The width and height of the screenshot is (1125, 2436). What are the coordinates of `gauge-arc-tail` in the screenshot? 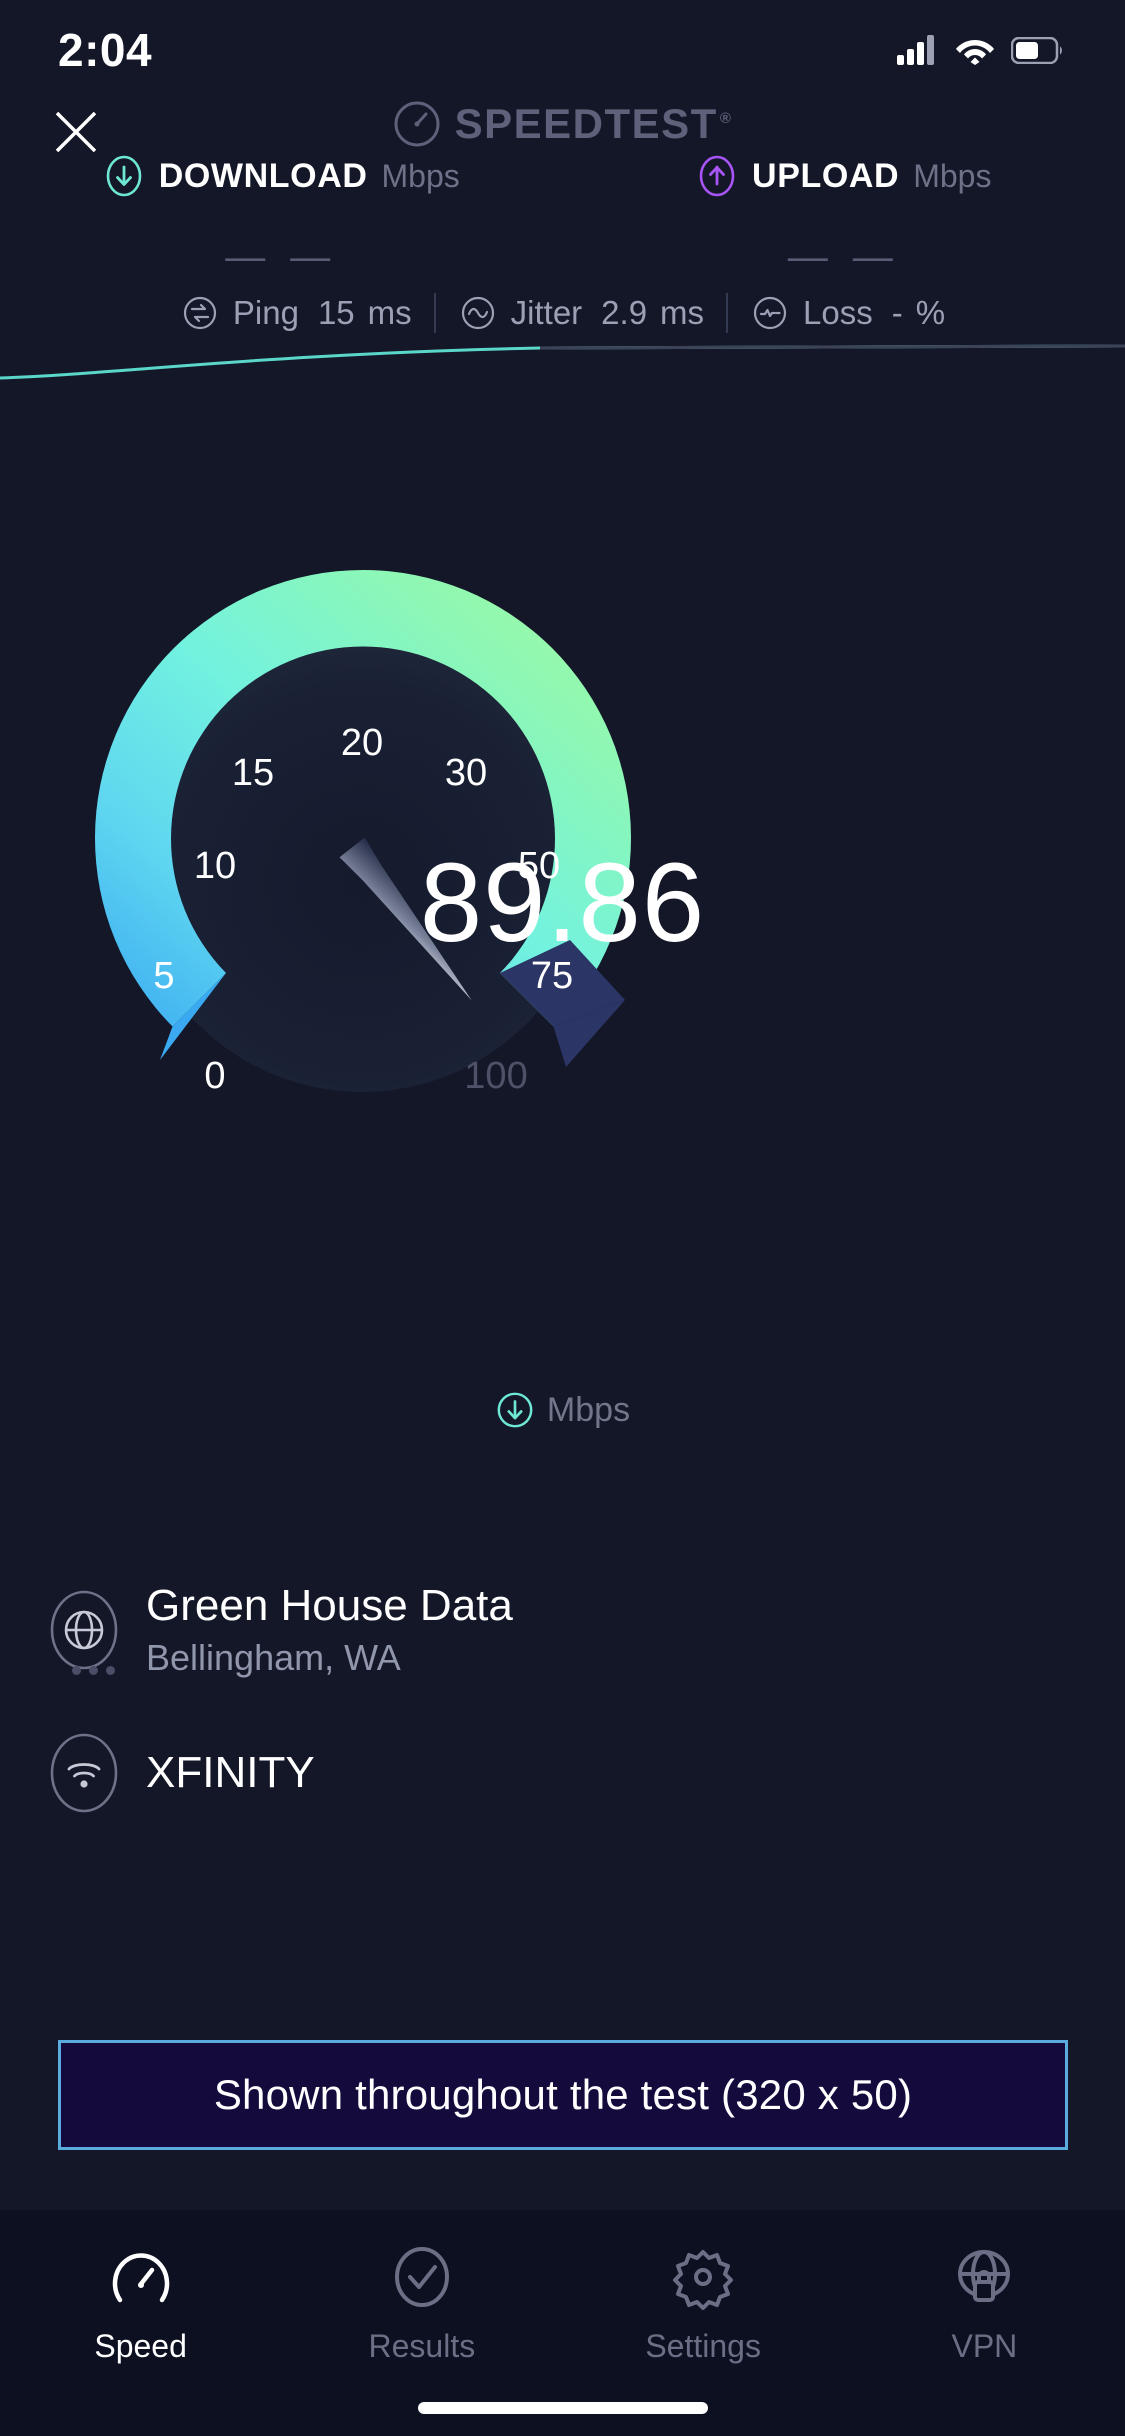 It's located at (562, 983).